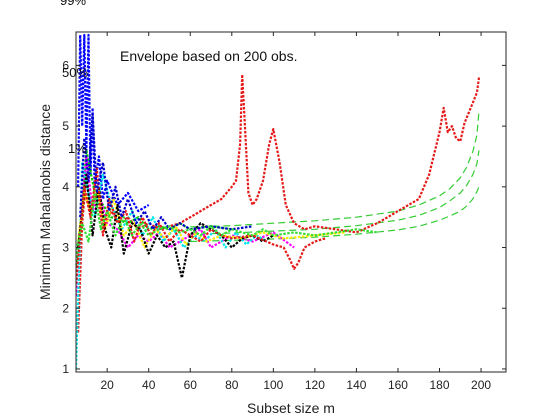  Describe the element at coordinates (73, 4) in the screenshot. I see `envelope-label-99: 99%` at that location.